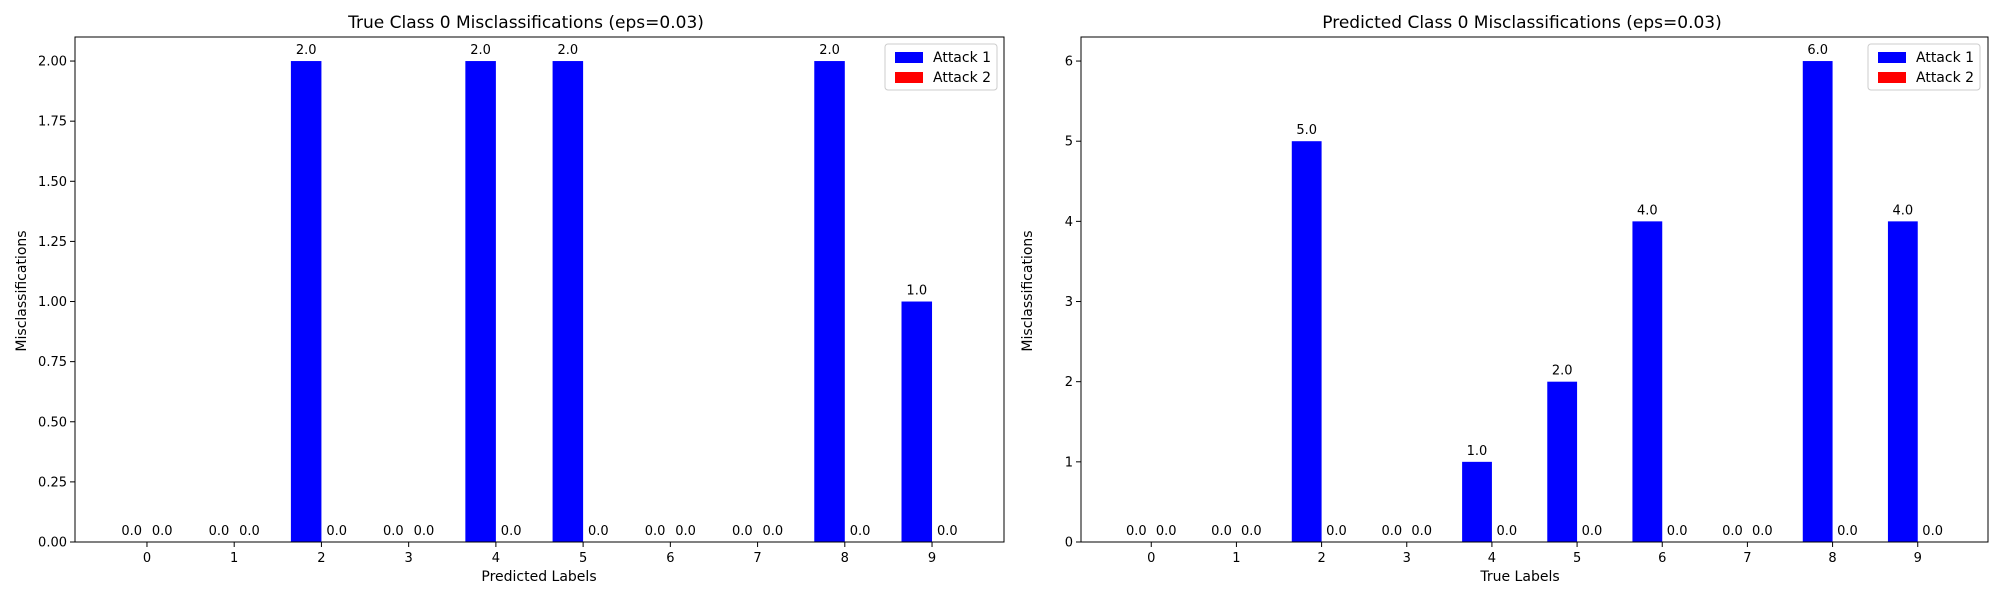  What do you see at coordinates (1236, 558) in the screenshot?
I see `x-tick-label: 1` at bounding box center [1236, 558].